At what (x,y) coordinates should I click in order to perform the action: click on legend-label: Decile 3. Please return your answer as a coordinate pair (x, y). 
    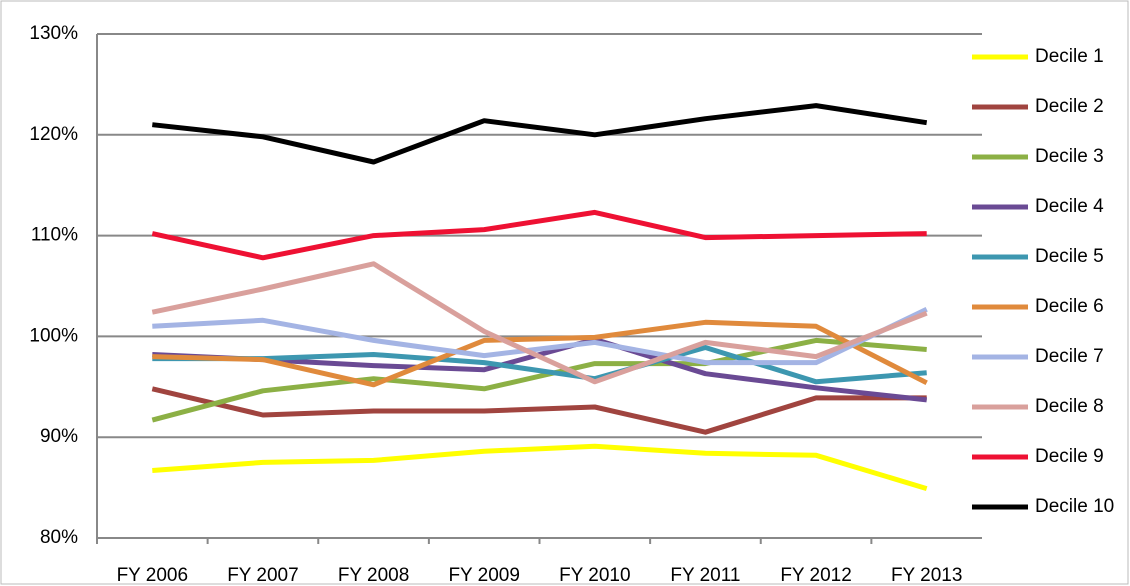
    Looking at the image, I should click on (1069, 156).